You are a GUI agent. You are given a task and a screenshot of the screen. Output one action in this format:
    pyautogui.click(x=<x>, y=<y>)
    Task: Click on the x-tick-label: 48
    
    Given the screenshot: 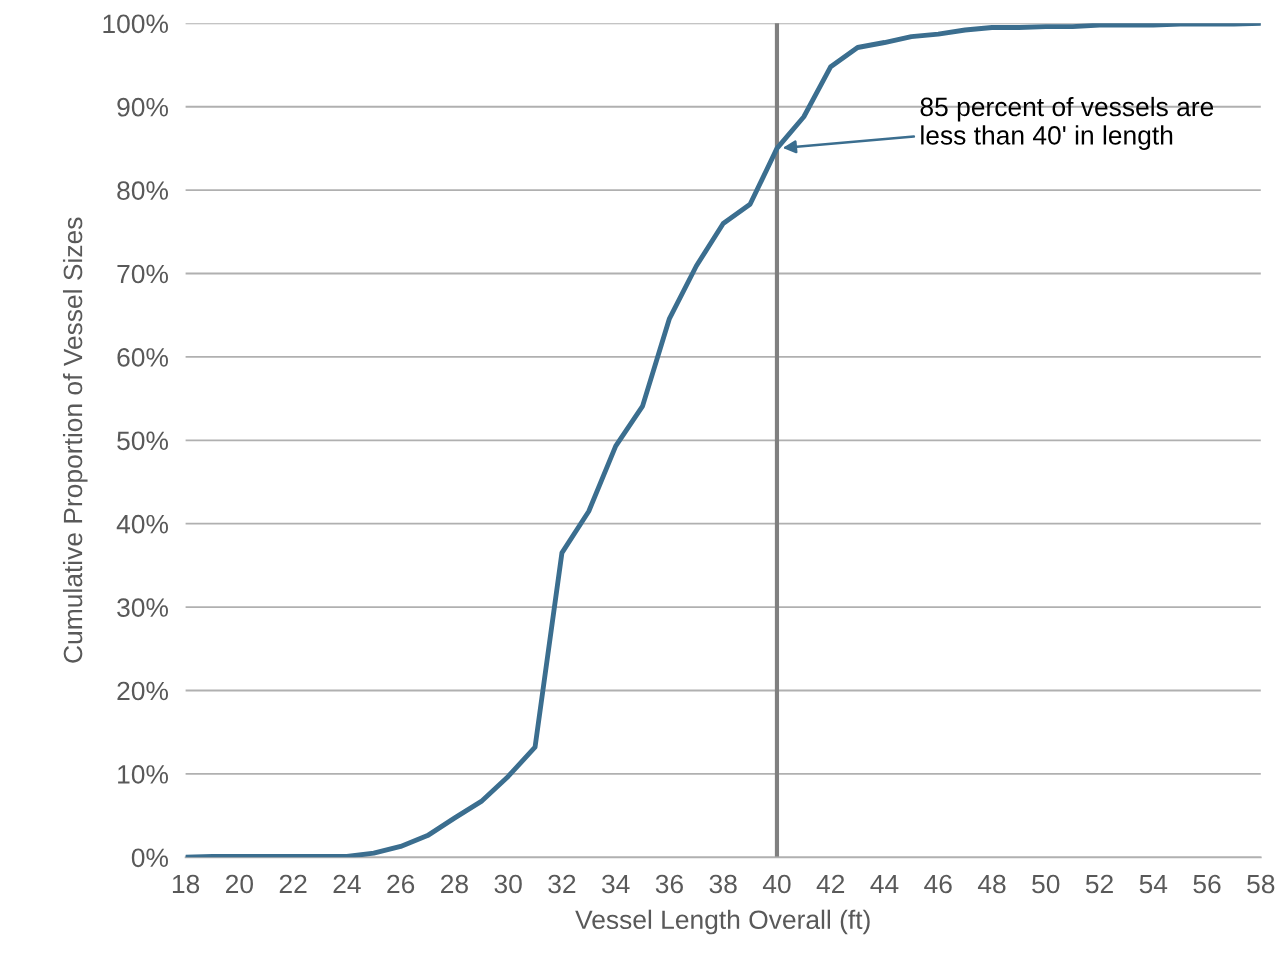 What is the action you would take?
    pyautogui.click(x=991, y=884)
    